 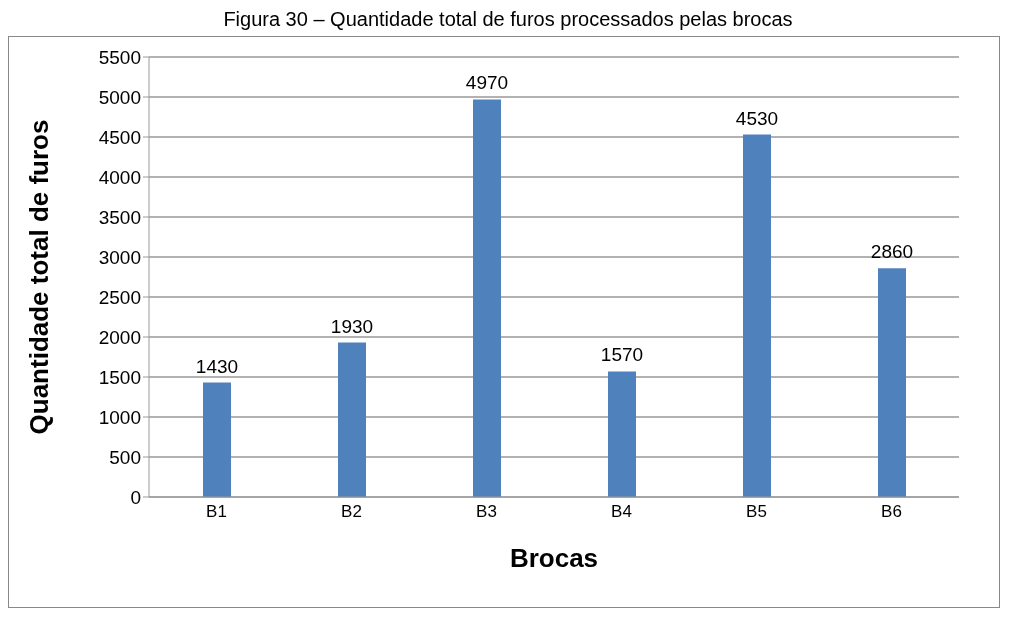 I want to click on data-label: 1430, so click(x=217, y=366).